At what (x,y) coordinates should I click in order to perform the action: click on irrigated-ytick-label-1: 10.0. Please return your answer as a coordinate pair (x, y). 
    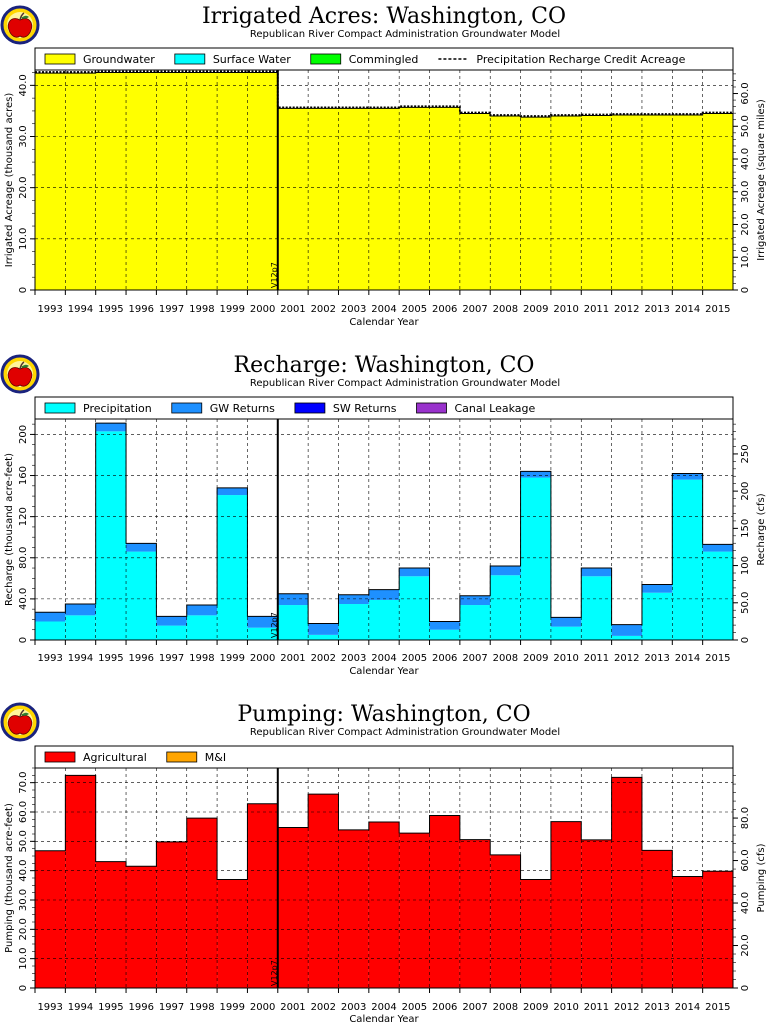
    Looking at the image, I should click on (23, 239).